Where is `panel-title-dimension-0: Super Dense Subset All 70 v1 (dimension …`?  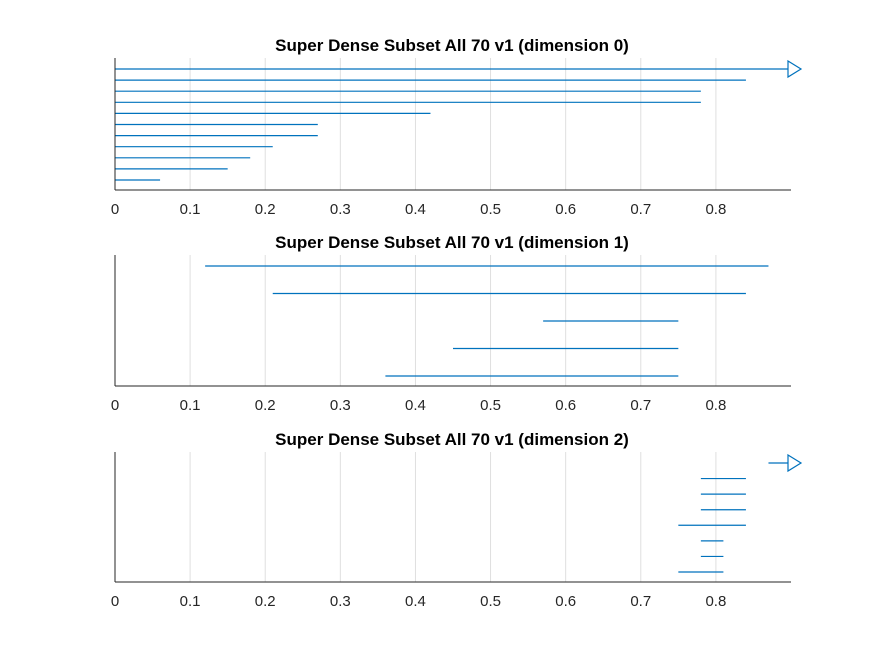
panel-title-dimension-0: Super Dense Subset All 70 v1 (dimension … is located at coordinates (452, 45).